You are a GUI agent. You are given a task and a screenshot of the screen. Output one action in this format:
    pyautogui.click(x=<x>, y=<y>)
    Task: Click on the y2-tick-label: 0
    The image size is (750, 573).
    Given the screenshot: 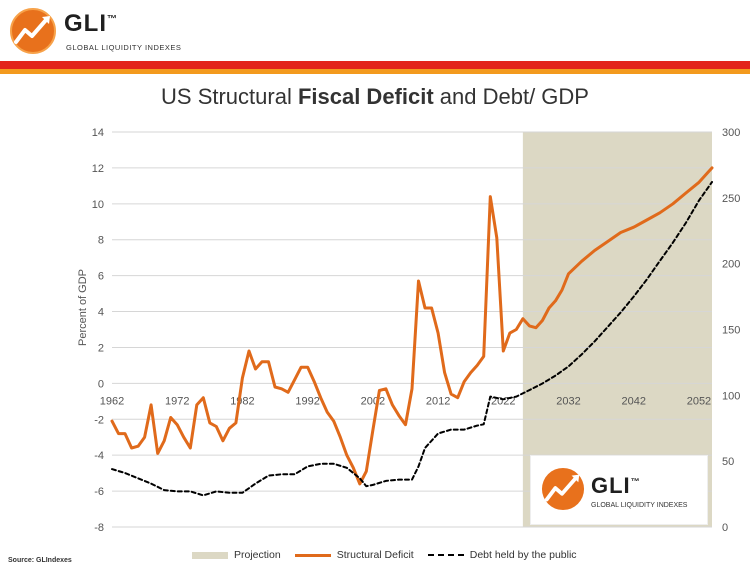 What is the action you would take?
    pyautogui.click(x=725, y=528)
    